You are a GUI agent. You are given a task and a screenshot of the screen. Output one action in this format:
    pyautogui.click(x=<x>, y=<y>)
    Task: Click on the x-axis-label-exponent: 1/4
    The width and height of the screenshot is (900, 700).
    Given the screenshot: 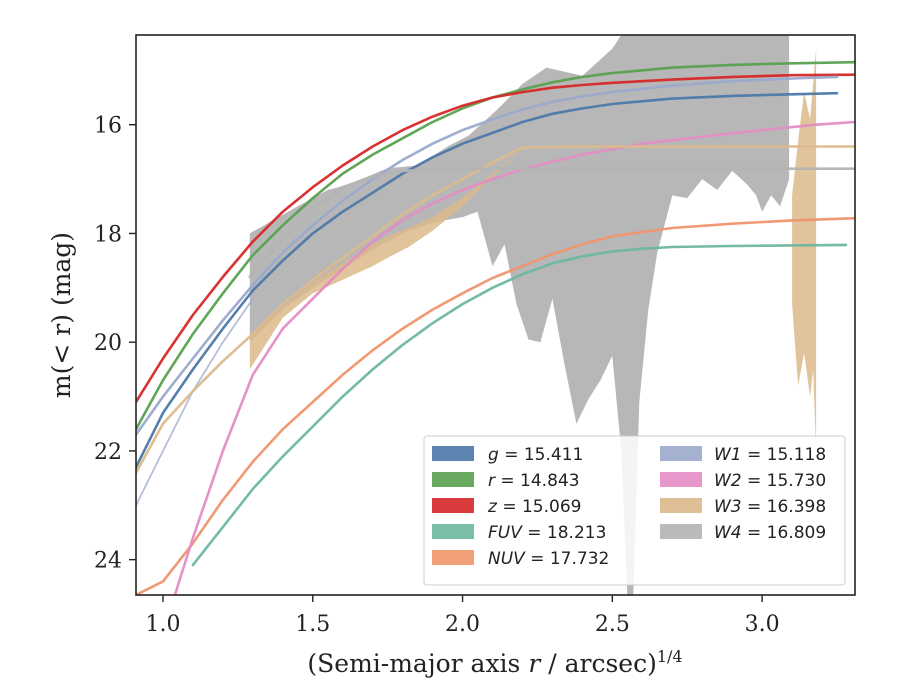 What is the action you would take?
    pyautogui.click(x=670, y=656)
    